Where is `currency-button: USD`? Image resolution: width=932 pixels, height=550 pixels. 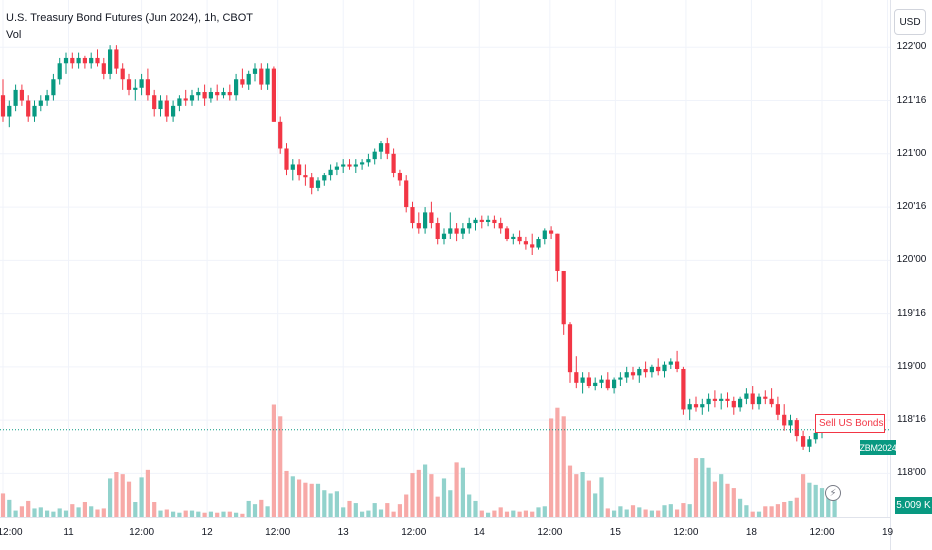
currency-button: USD is located at coordinates (910, 22).